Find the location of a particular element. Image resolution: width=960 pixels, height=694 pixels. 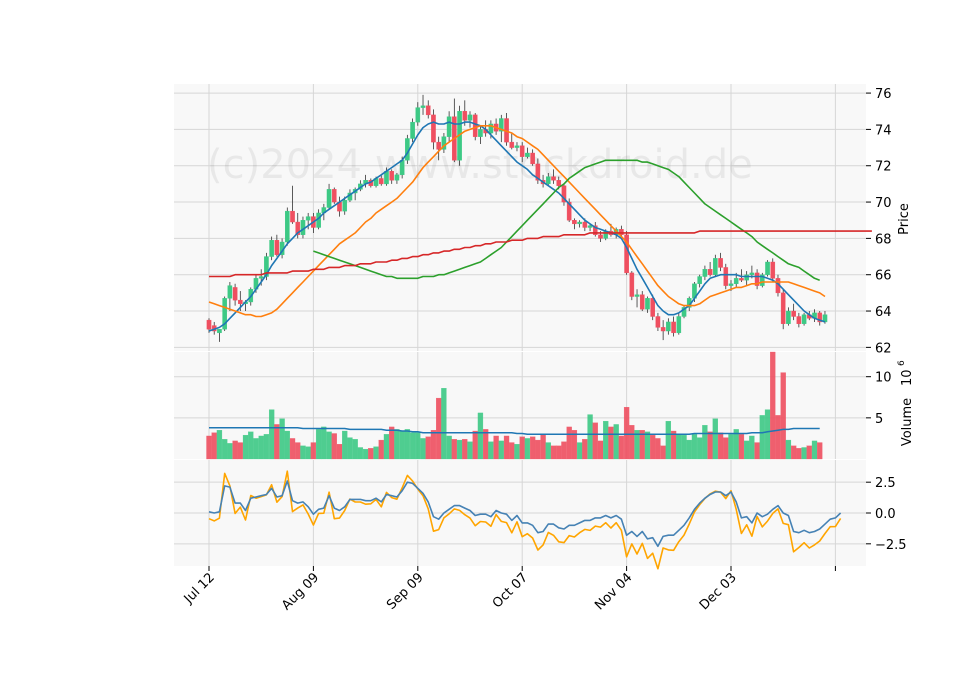

price-y-tick-label: 70 is located at coordinates (883, 203).